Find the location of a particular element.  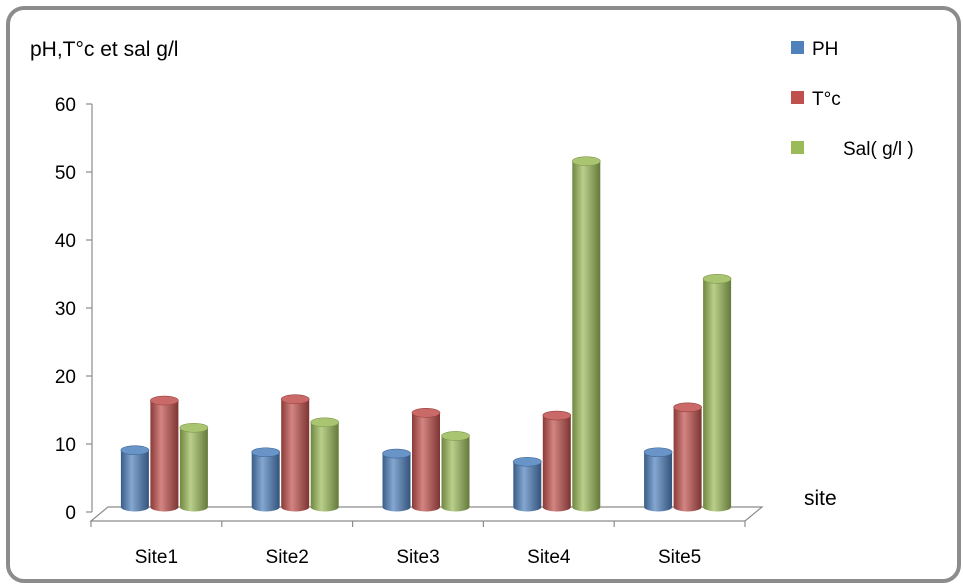

x-tick-label: Site3 is located at coordinates (417, 557).